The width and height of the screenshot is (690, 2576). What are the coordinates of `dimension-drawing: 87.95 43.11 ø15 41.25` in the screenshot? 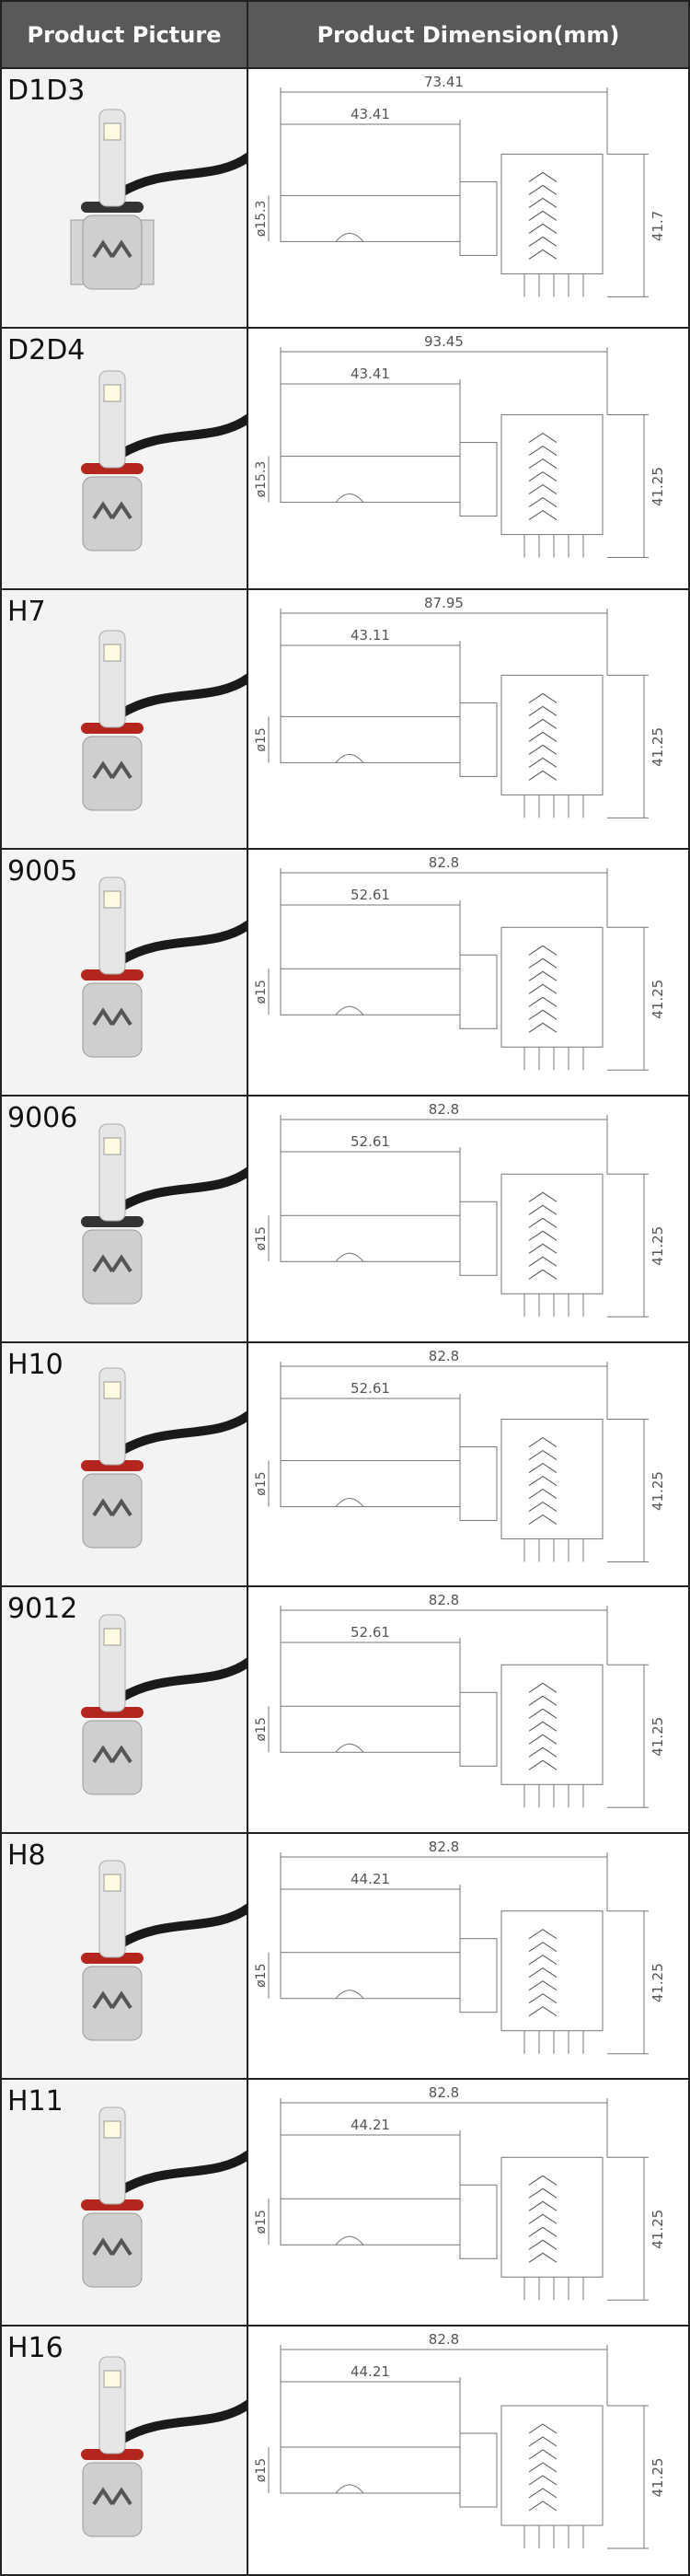 It's located at (460, 706).